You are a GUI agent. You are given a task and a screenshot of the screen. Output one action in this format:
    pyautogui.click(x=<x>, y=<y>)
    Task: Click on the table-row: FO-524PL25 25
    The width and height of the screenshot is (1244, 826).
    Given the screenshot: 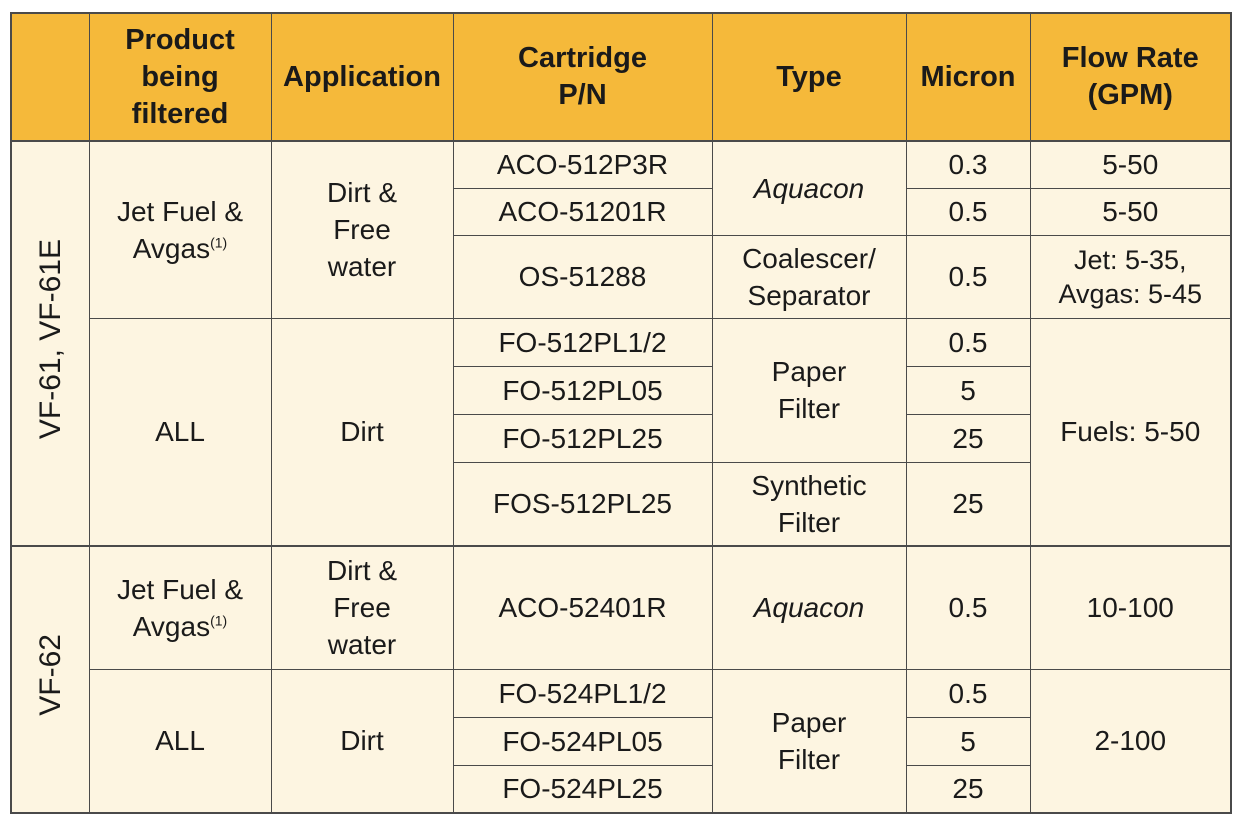 What is the action you would take?
    pyautogui.click(x=621, y=789)
    